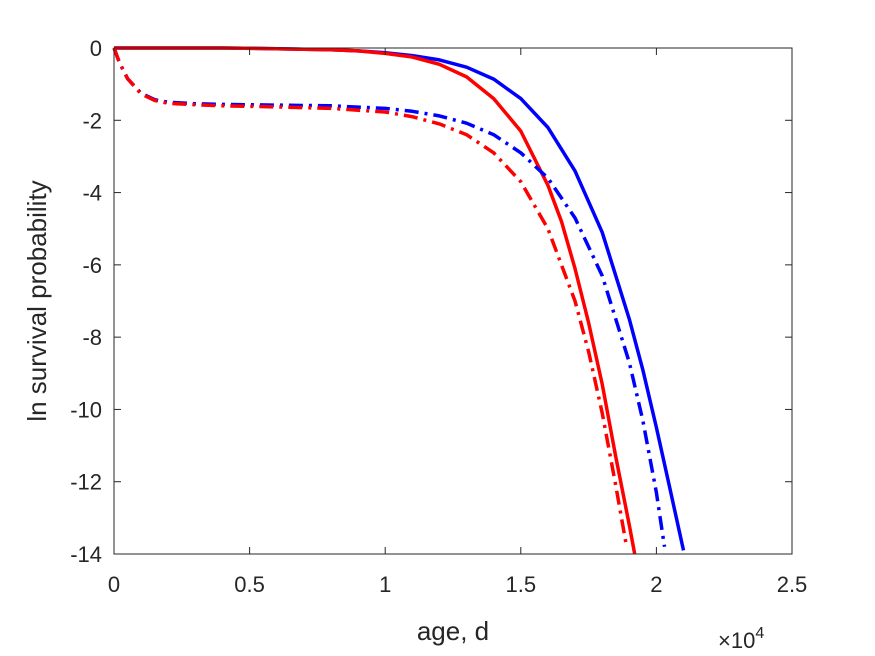 This screenshot has height=656, width=875. What do you see at coordinates (92, 265) in the screenshot?
I see `y-tick-label: -6` at bounding box center [92, 265].